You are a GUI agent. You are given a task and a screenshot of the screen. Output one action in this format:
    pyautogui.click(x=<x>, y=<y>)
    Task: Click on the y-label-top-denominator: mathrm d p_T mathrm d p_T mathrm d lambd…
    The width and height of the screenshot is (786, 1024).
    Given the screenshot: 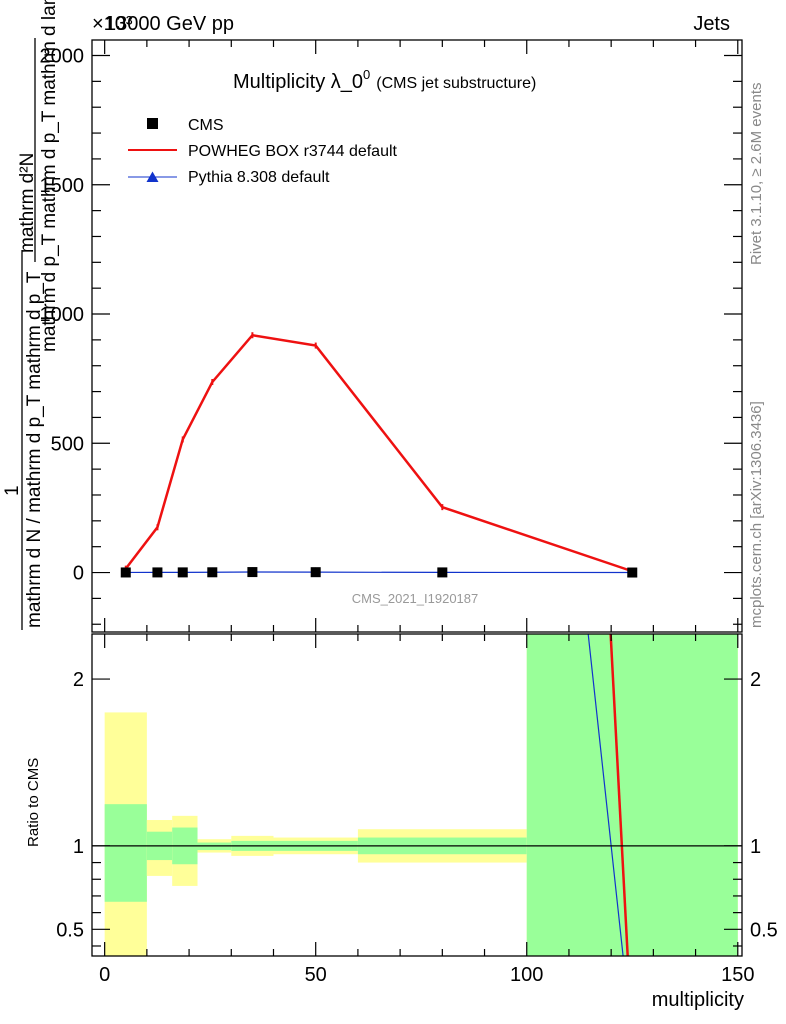 What is the action you would take?
    pyautogui.click(x=49, y=176)
    